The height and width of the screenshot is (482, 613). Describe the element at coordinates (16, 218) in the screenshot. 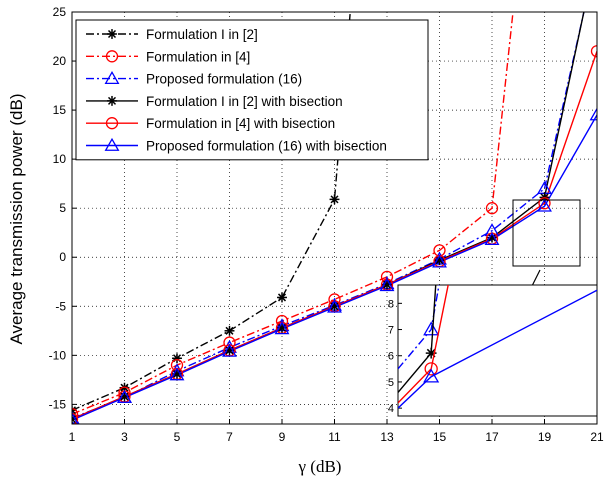

I see `y-axis-label: Average transmission power (dB)` at that location.